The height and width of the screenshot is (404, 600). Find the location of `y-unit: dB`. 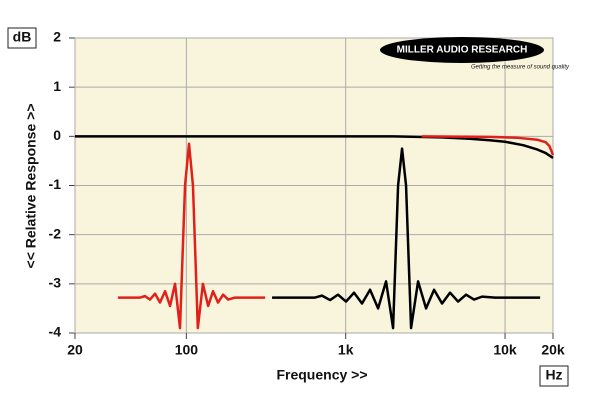

y-unit: dB is located at coordinates (22, 37).